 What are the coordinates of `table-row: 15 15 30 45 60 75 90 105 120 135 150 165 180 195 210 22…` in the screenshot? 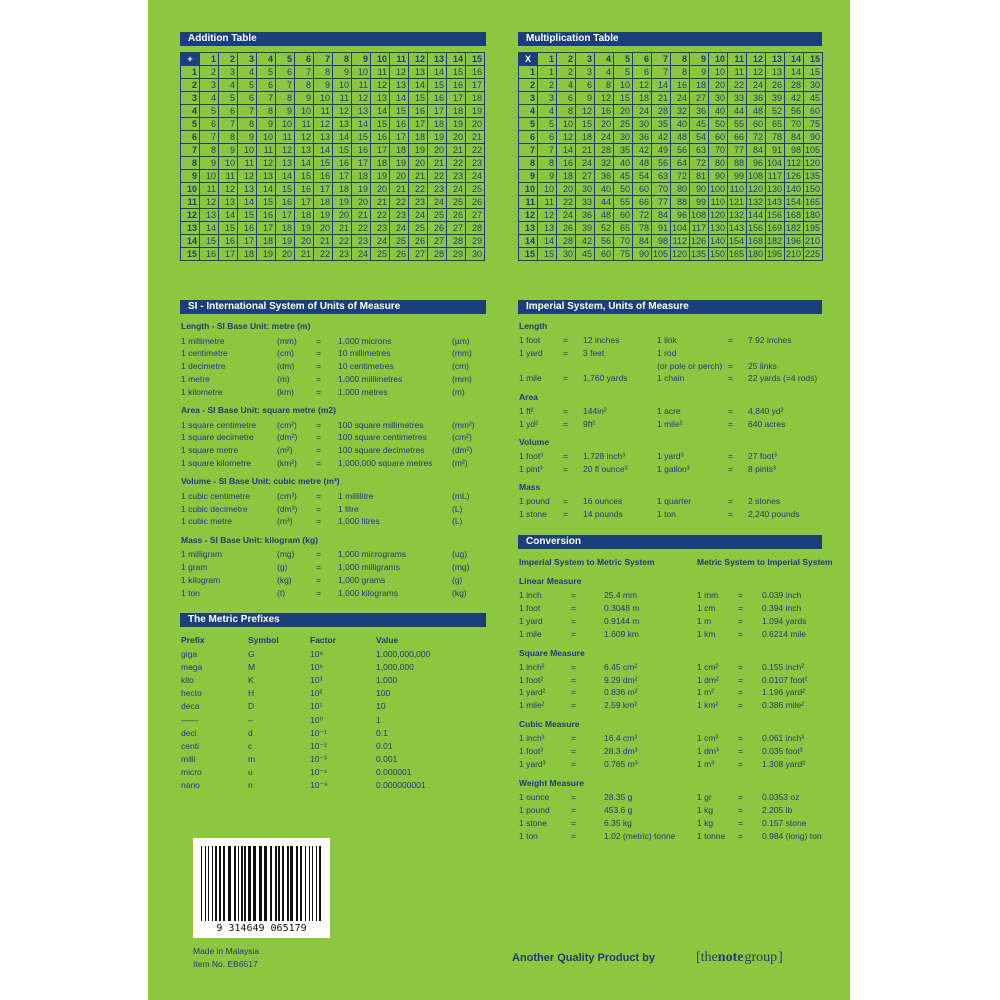 It's located at (670, 254).